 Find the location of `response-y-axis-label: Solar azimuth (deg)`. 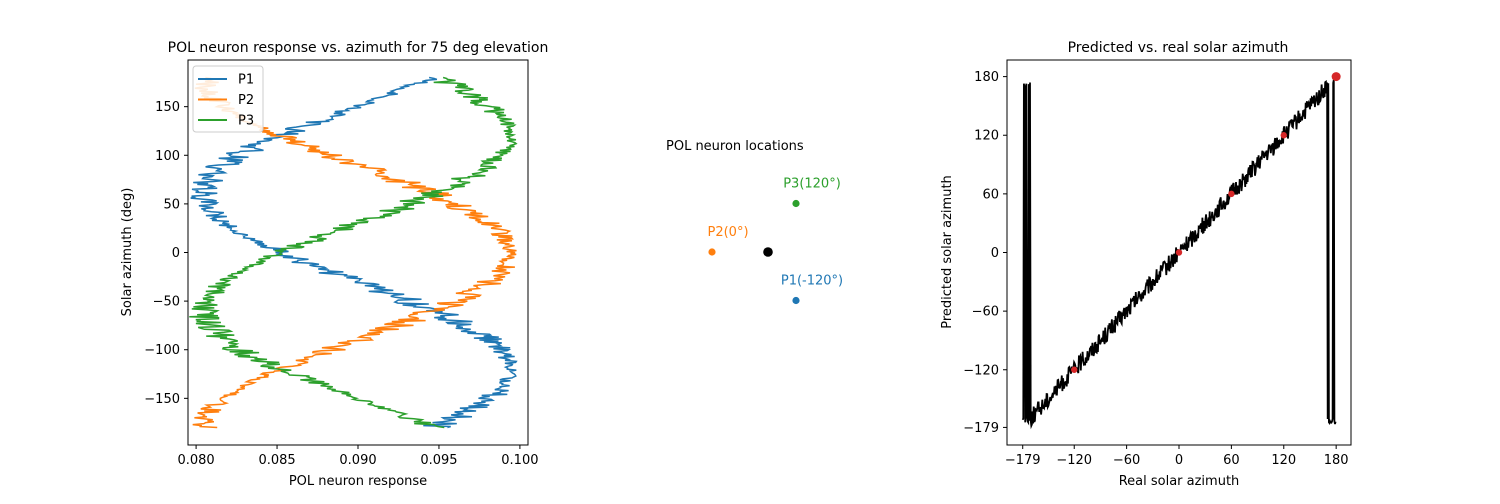

response-y-axis-label: Solar azimuth (deg) is located at coordinates (127, 252).